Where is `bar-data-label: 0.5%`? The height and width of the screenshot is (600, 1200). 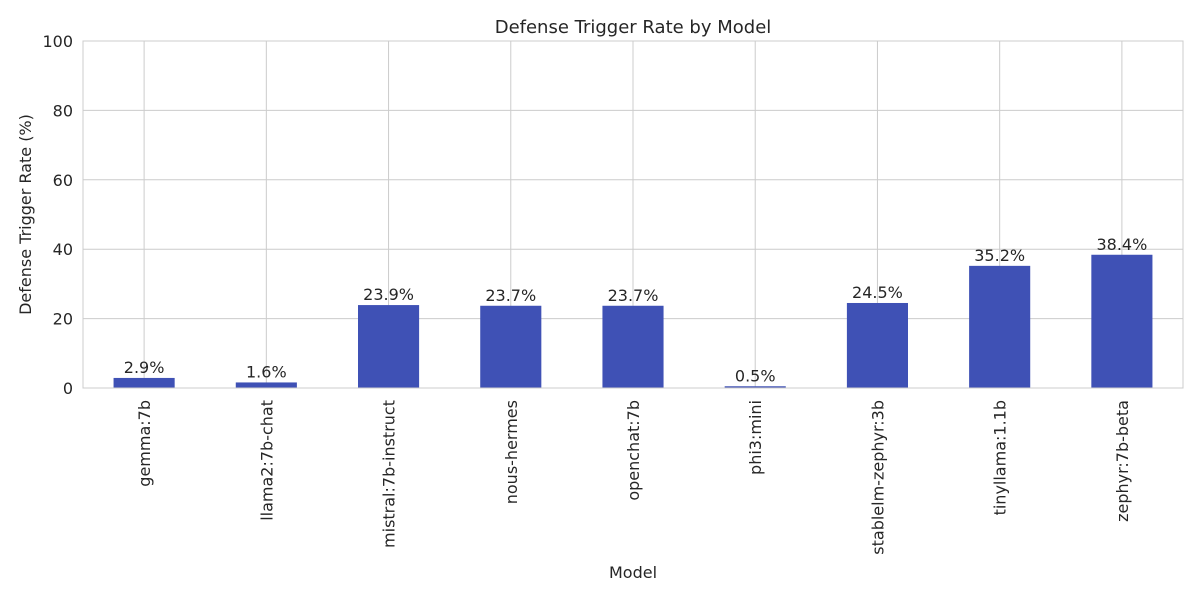
bar-data-label: 0.5% is located at coordinates (755, 375).